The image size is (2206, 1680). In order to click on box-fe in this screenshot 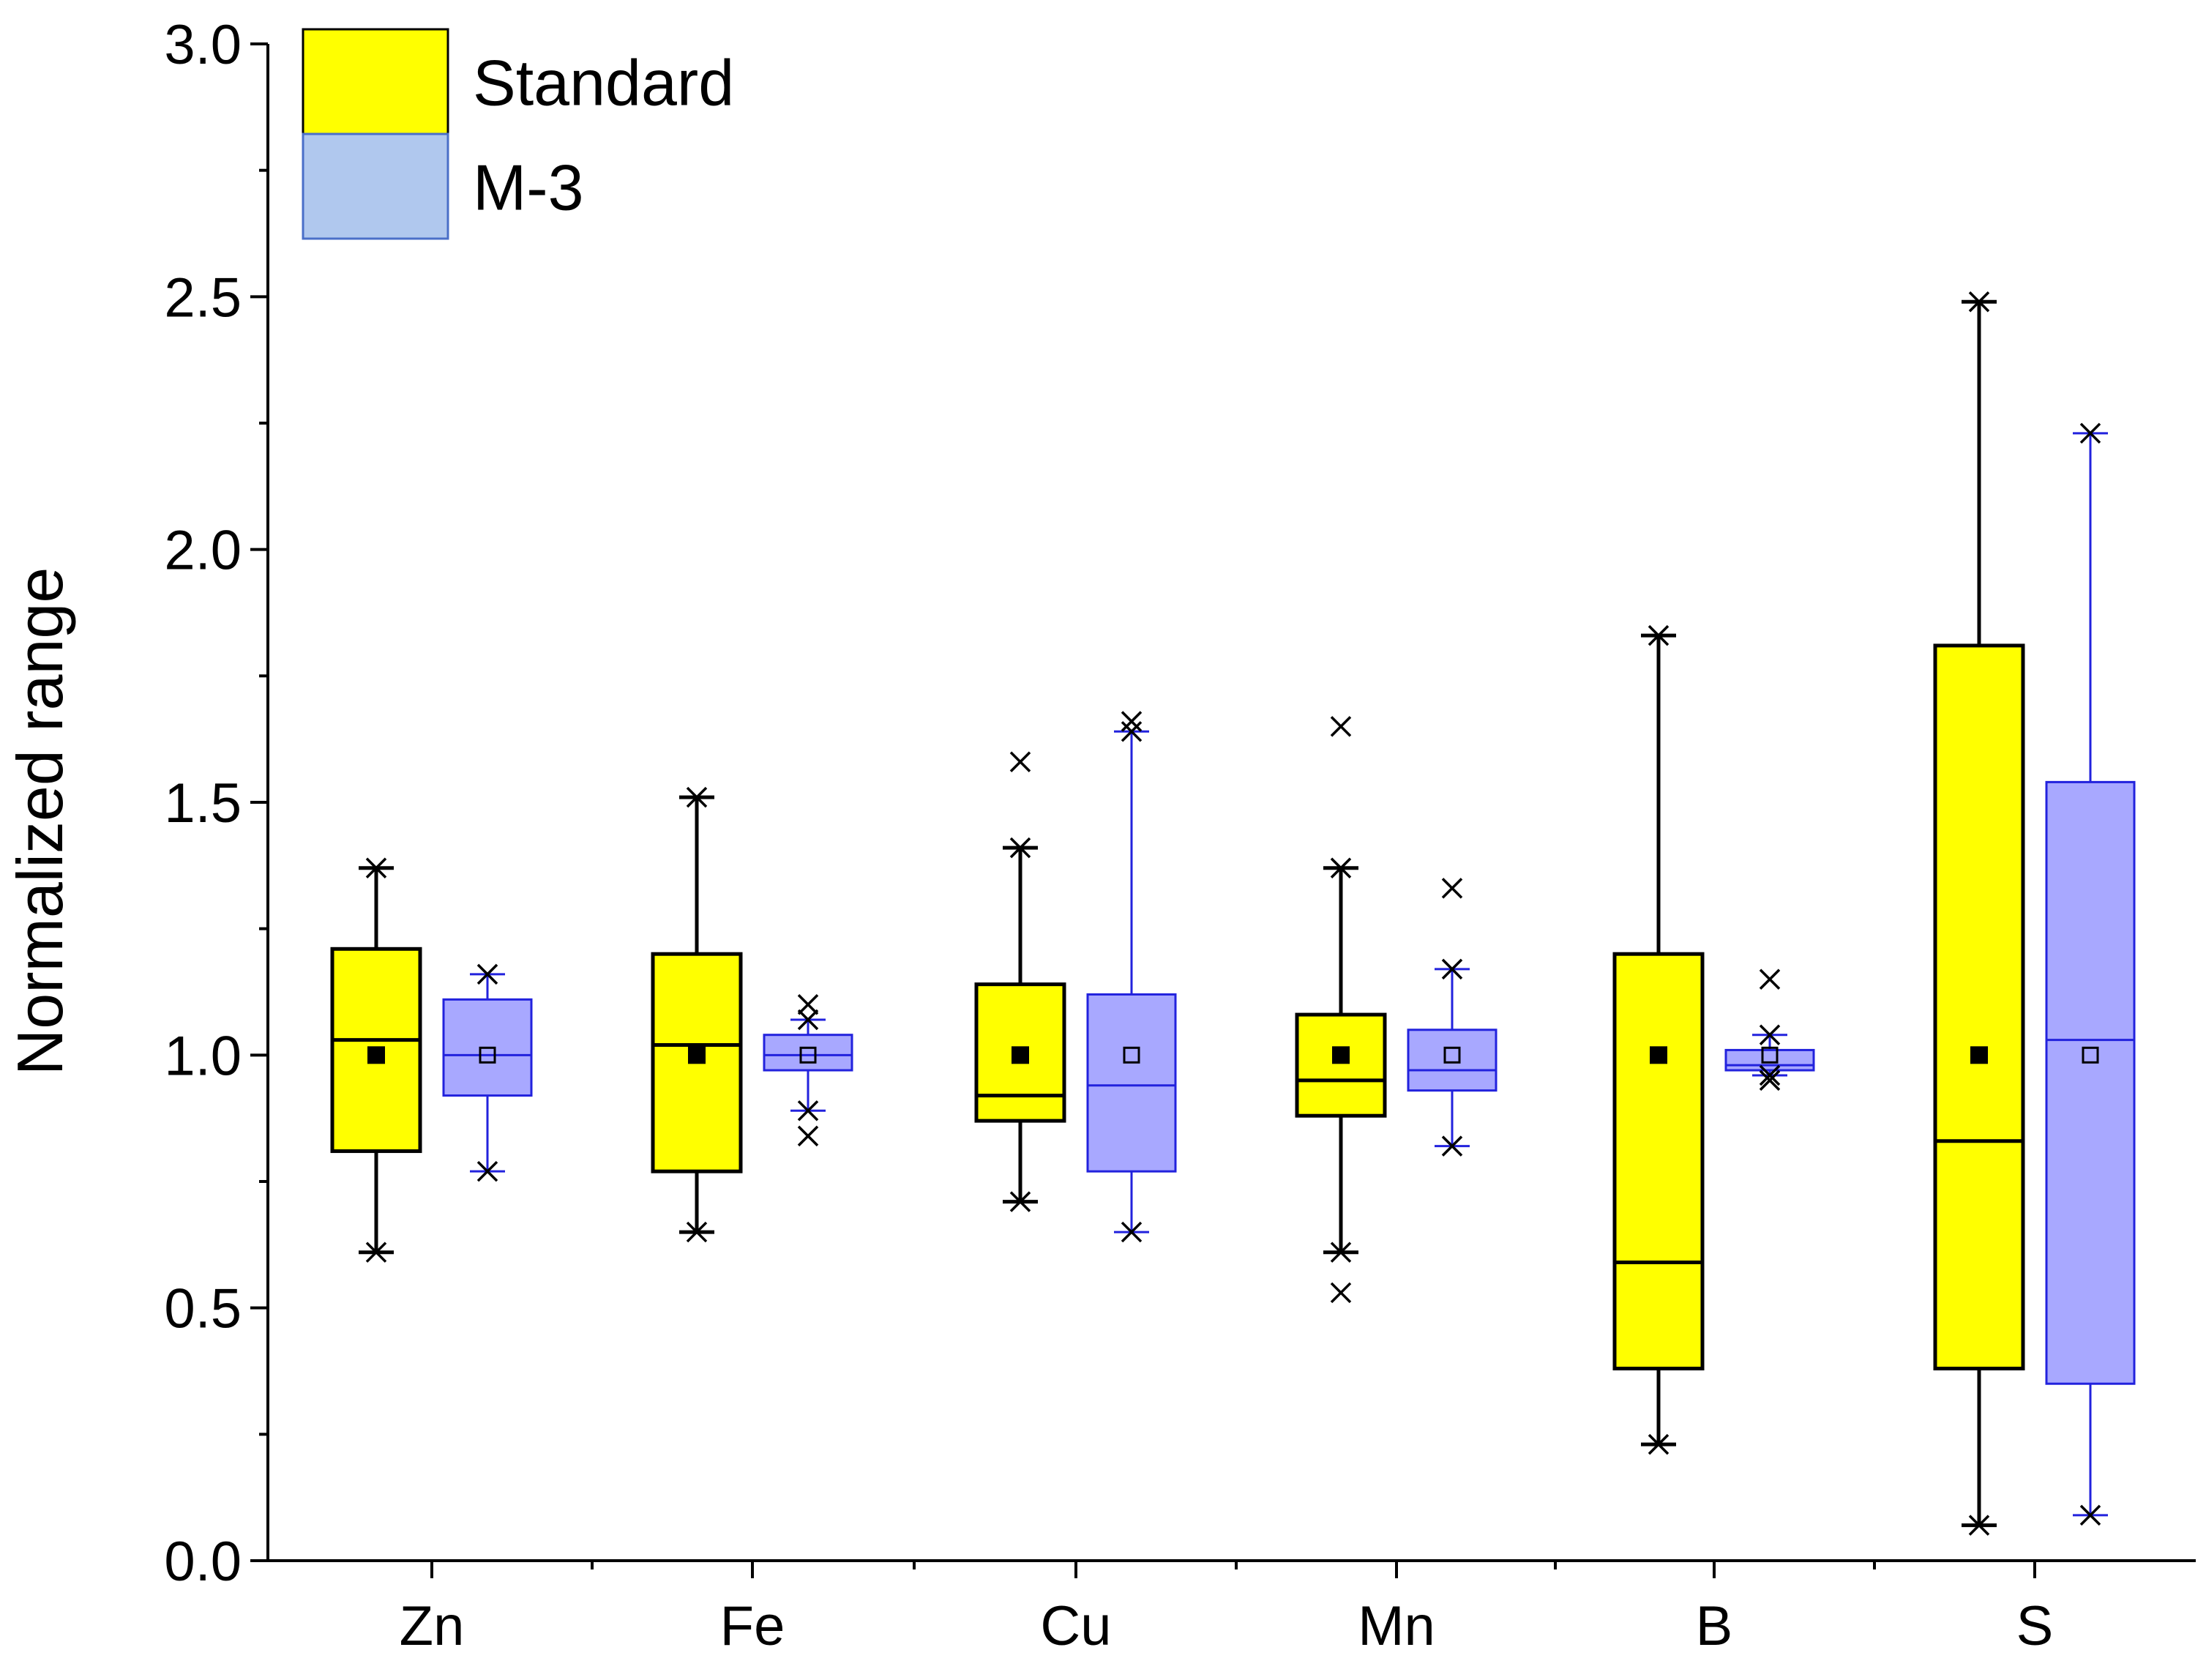, I will do `click(808, 1070)`.